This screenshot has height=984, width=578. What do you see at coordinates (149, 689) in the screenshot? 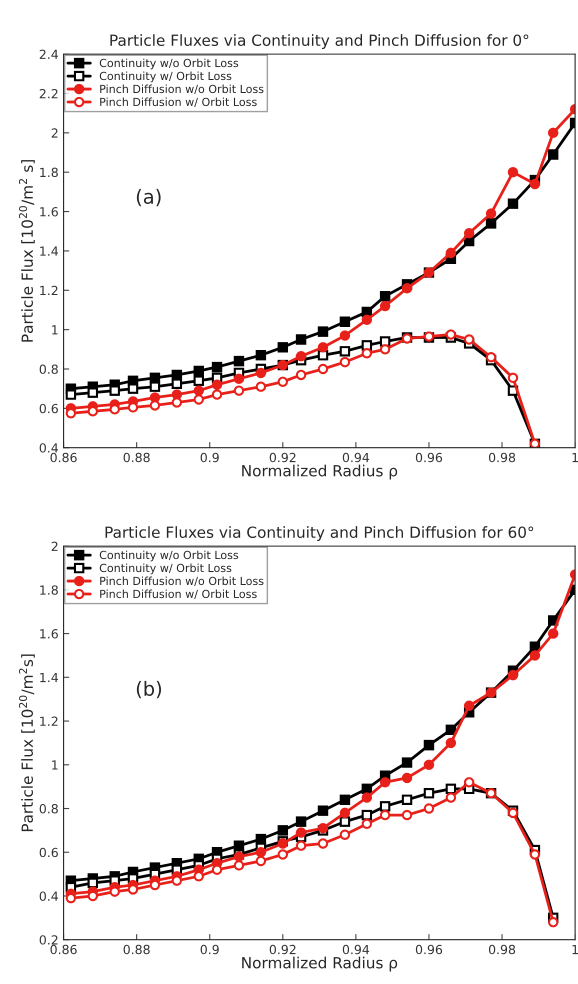
I see `annotation: (b)` at bounding box center [149, 689].